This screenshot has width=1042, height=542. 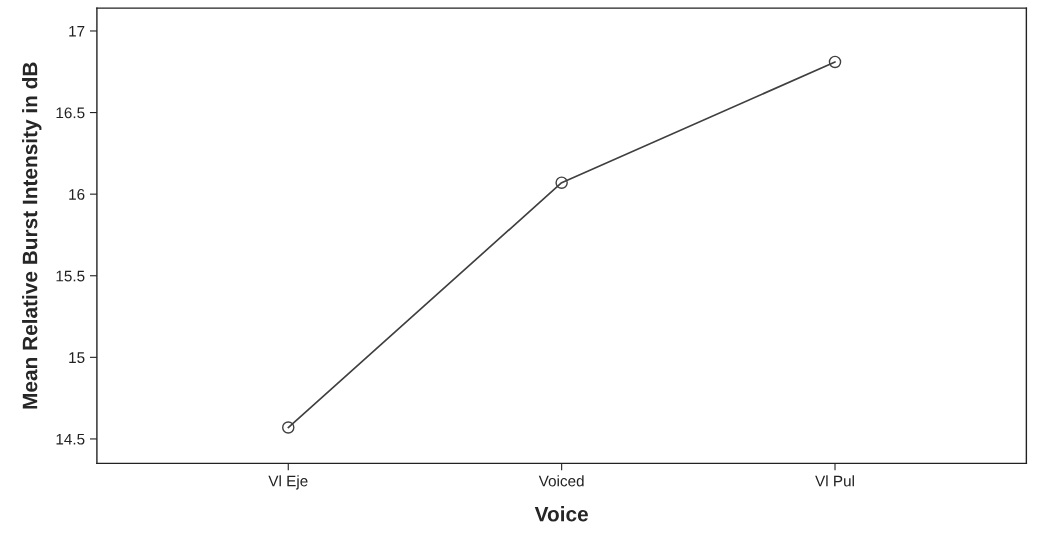 I want to click on x-axis-title: Voice, so click(x=561, y=514).